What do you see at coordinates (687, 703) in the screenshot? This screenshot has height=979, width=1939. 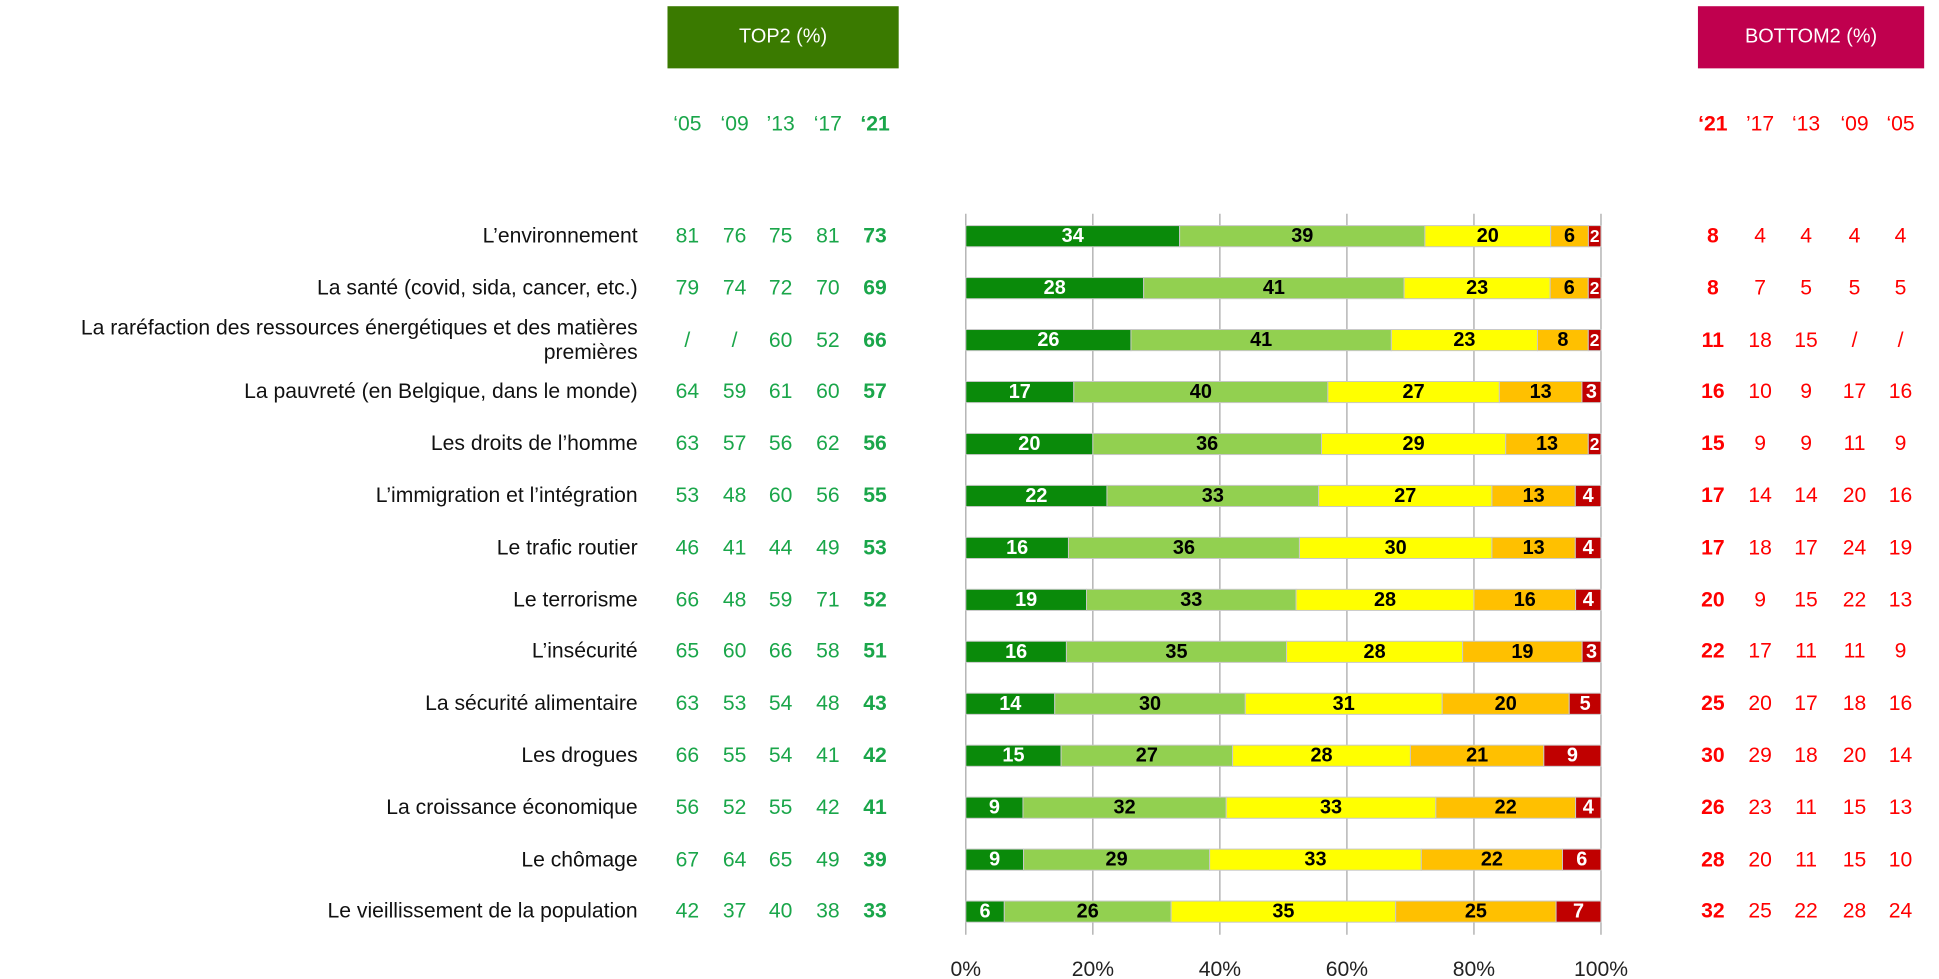 I see `top2-value: 63` at bounding box center [687, 703].